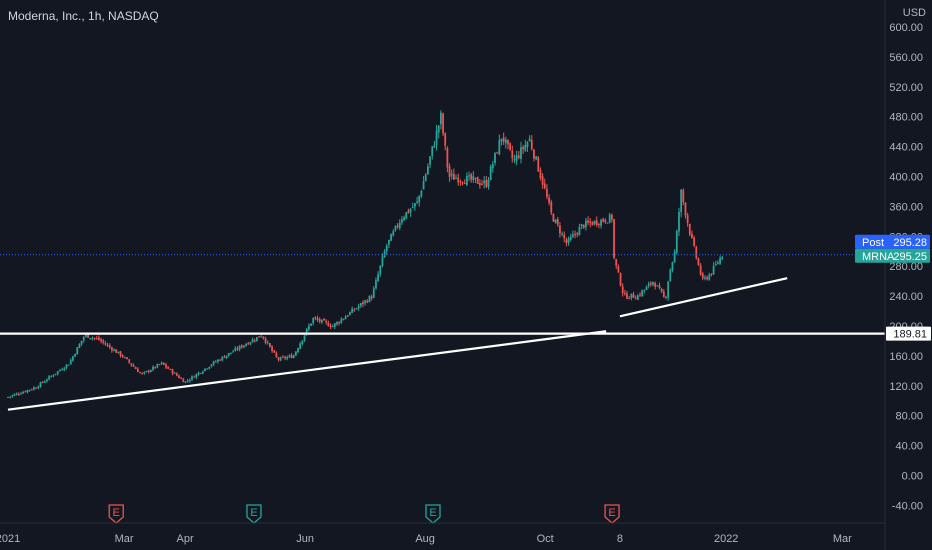 Image resolution: width=932 pixels, height=550 pixels. I want to click on x-tick-label: Oct, so click(545, 539).